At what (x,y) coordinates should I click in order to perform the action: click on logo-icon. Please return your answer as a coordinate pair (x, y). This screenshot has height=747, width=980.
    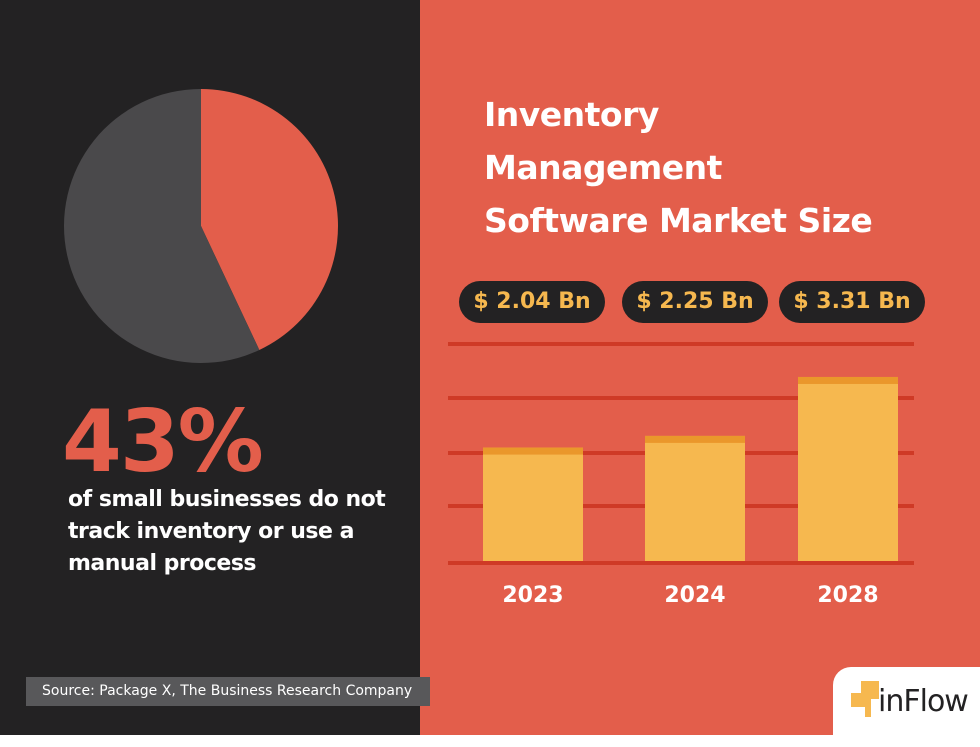
    Looking at the image, I should click on (865, 699).